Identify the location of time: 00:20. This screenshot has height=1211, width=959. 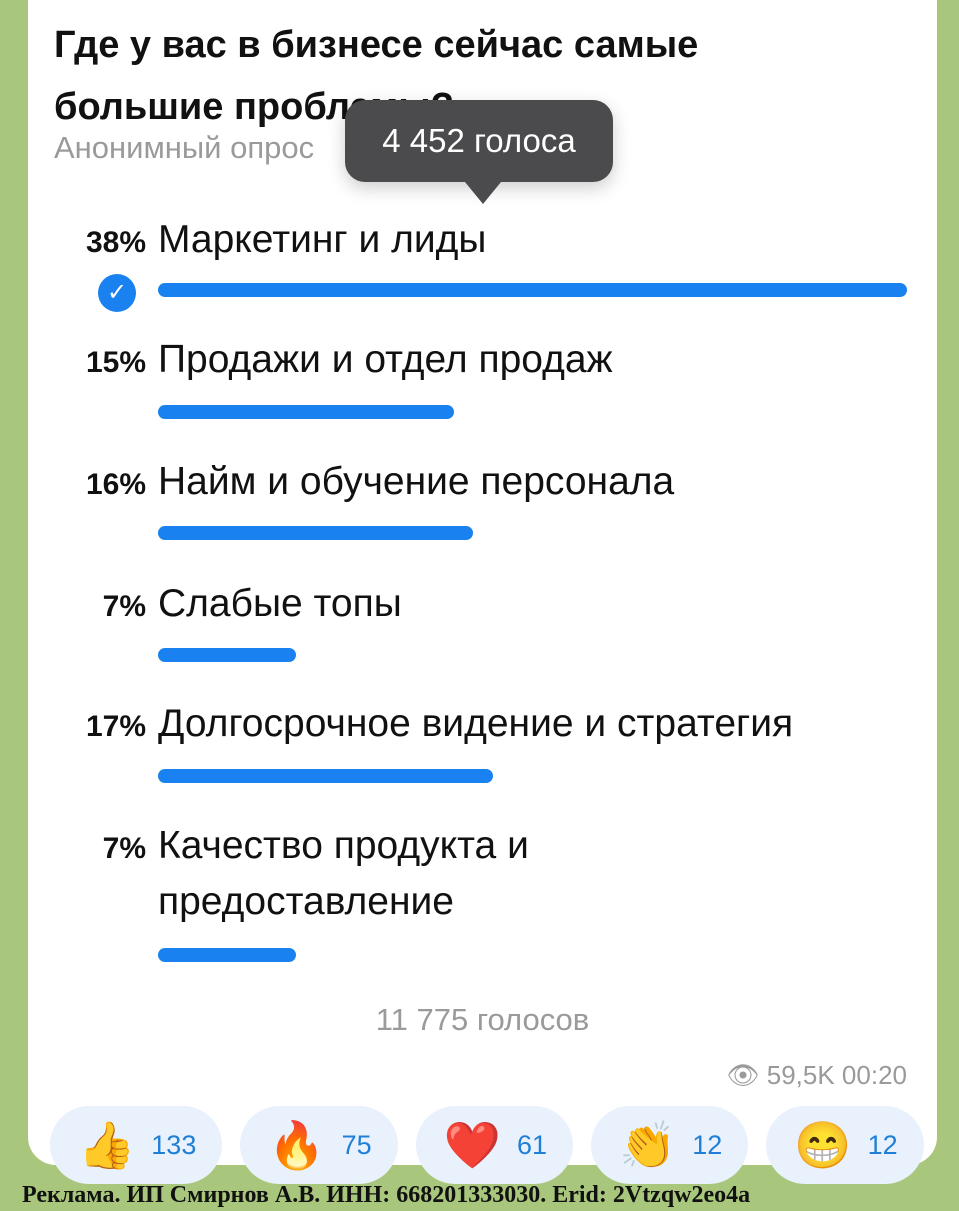
(874, 1075).